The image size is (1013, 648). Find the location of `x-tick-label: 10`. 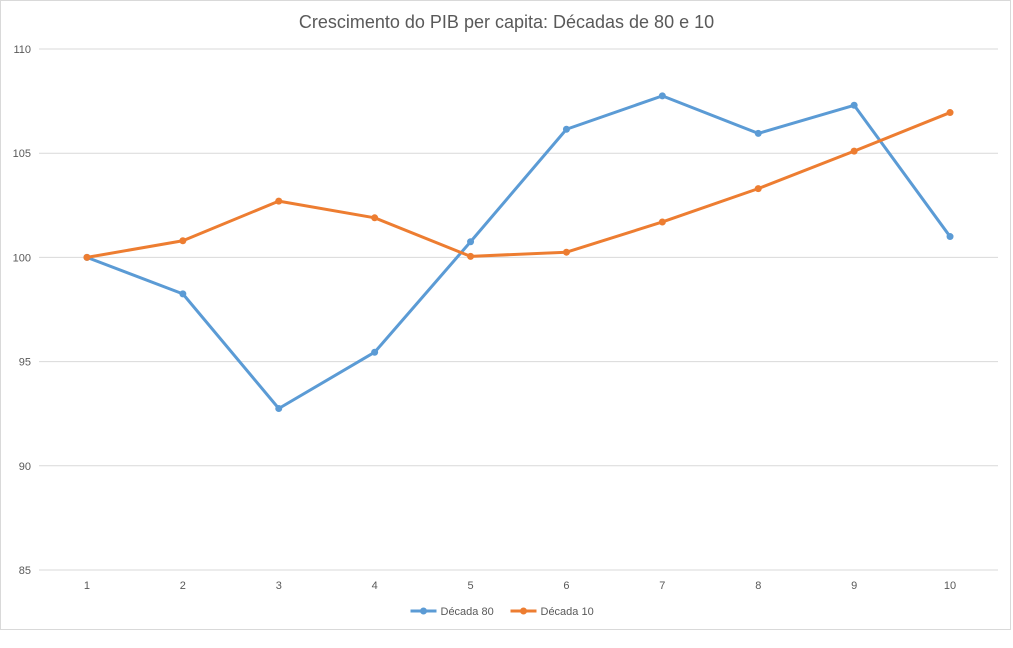

x-tick-label: 10 is located at coordinates (950, 586).